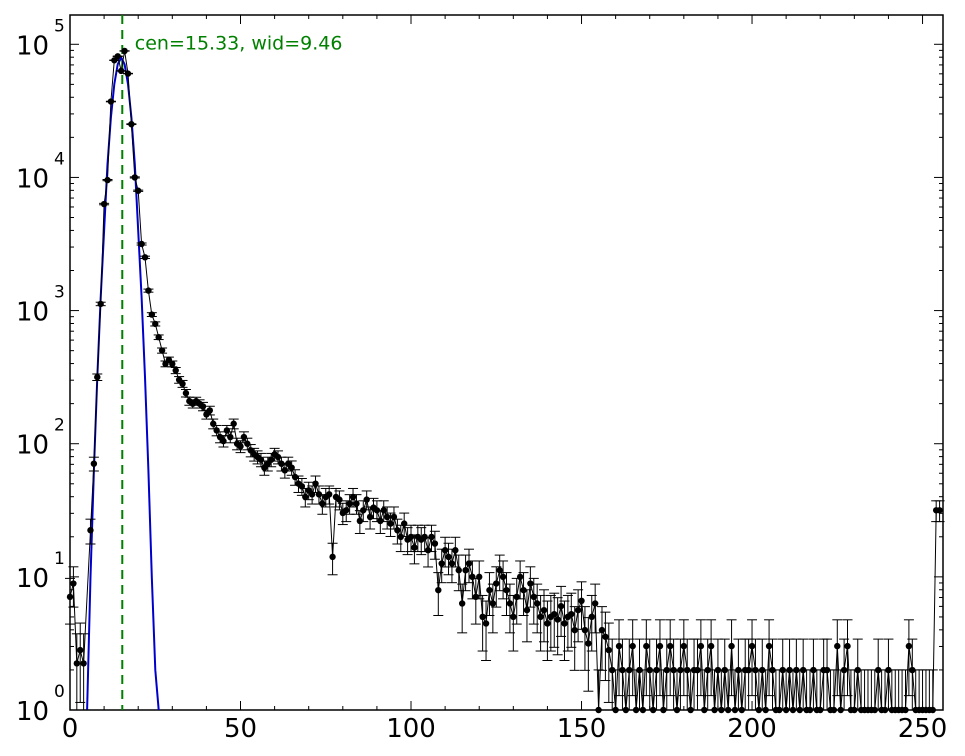 This screenshot has width=965, height=756. Describe the element at coordinates (923, 729) in the screenshot. I see `x-tick-label: 250` at that location.